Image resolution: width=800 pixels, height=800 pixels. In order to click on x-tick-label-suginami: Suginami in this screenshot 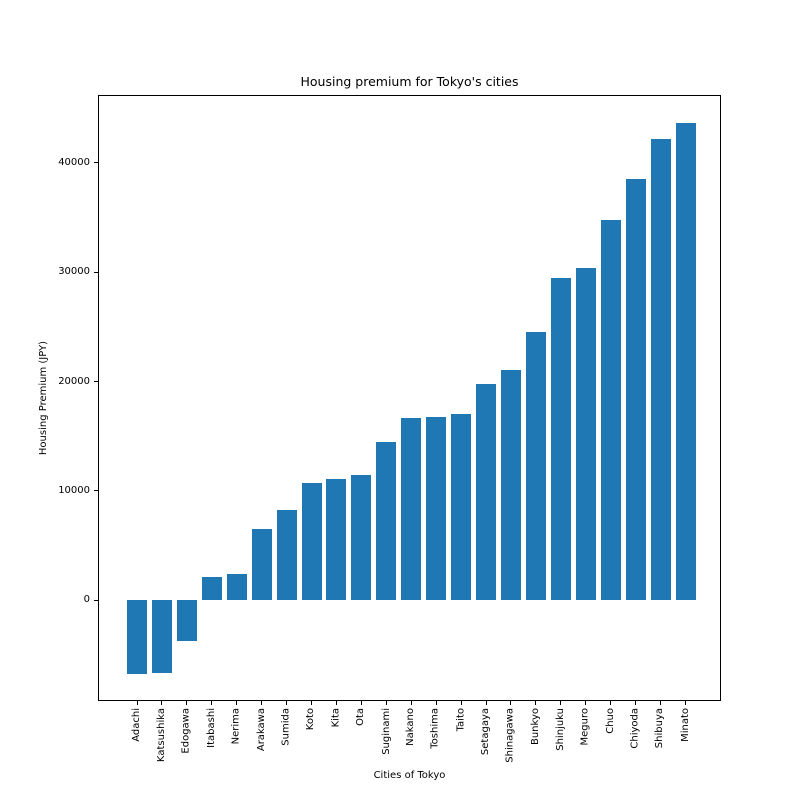, I will do `click(386, 731)`.